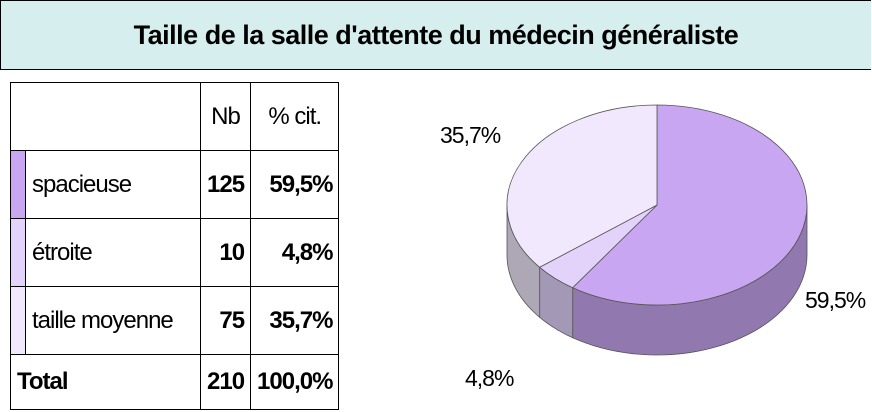 The height and width of the screenshot is (412, 872). I want to click on data-label: 35,7%, so click(470, 135).